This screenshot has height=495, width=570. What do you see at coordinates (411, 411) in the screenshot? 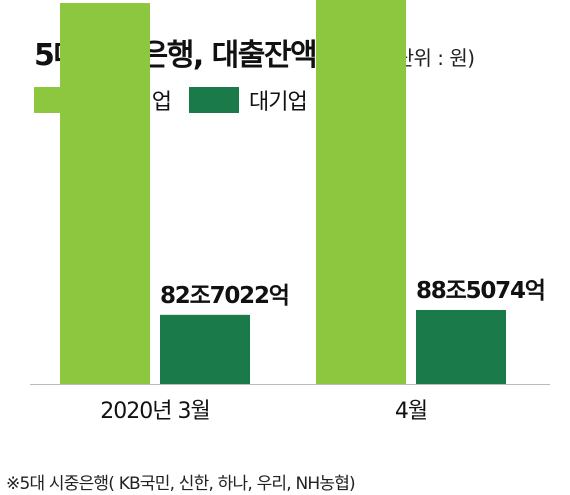
I see `category-label-1: 4월` at bounding box center [411, 411].